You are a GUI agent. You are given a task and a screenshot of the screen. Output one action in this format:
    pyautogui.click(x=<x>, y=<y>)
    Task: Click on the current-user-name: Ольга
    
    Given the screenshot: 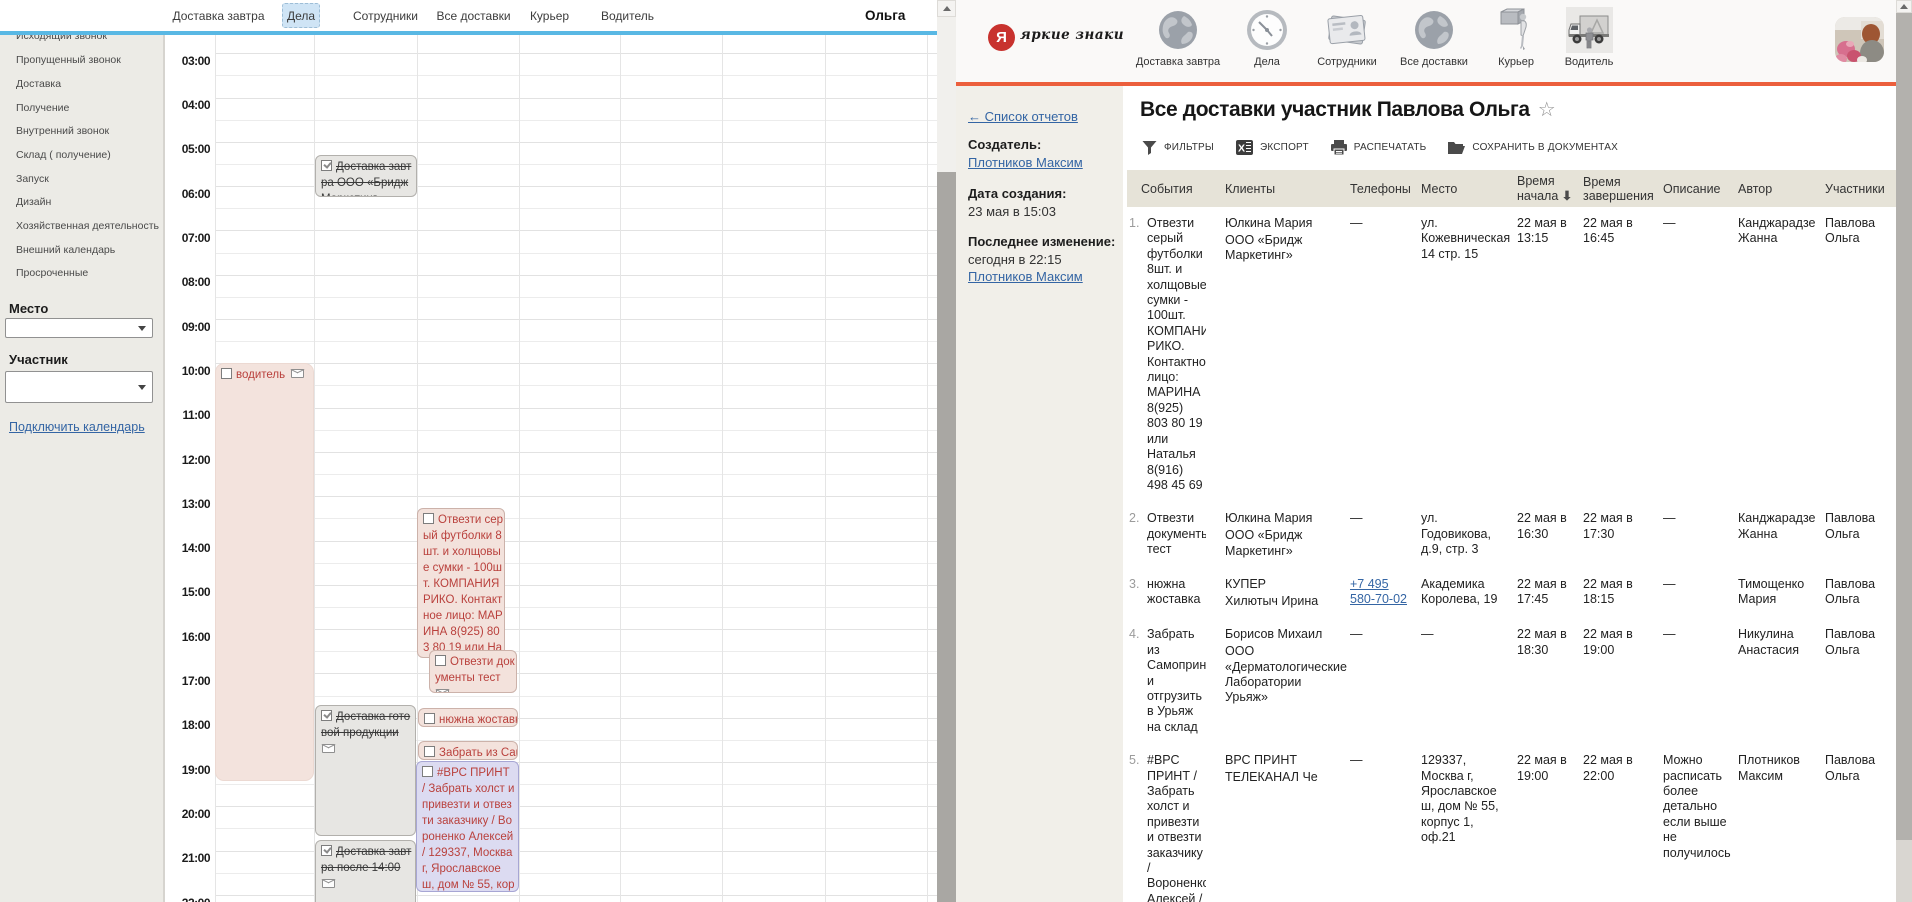 What is the action you would take?
    pyautogui.click(x=885, y=15)
    